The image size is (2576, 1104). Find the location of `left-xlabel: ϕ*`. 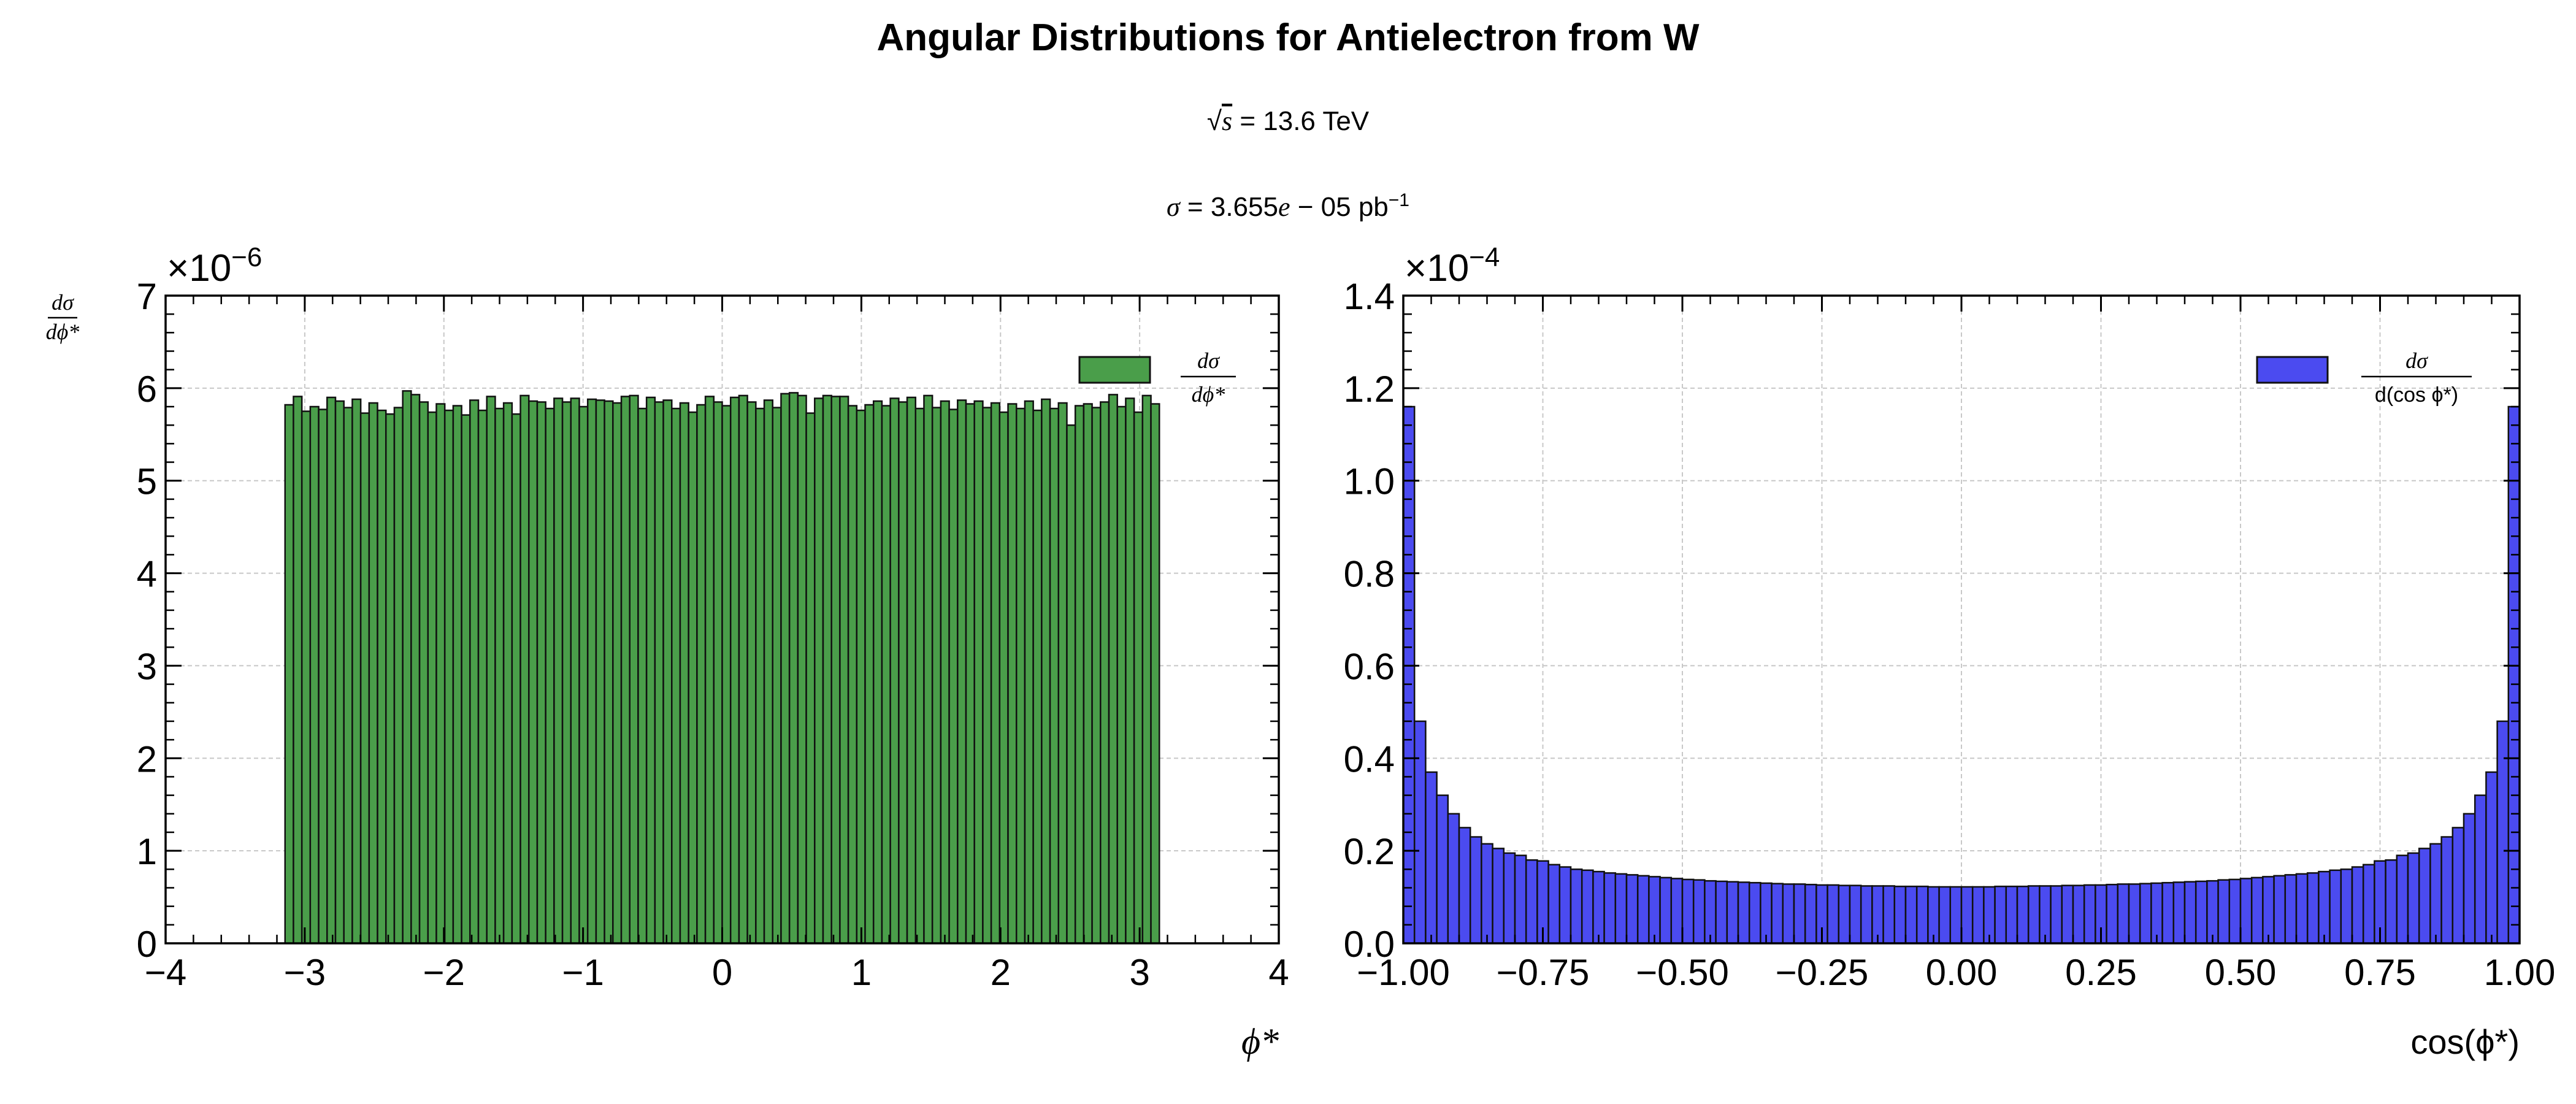

left-xlabel: ϕ* is located at coordinates (1260, 1041).